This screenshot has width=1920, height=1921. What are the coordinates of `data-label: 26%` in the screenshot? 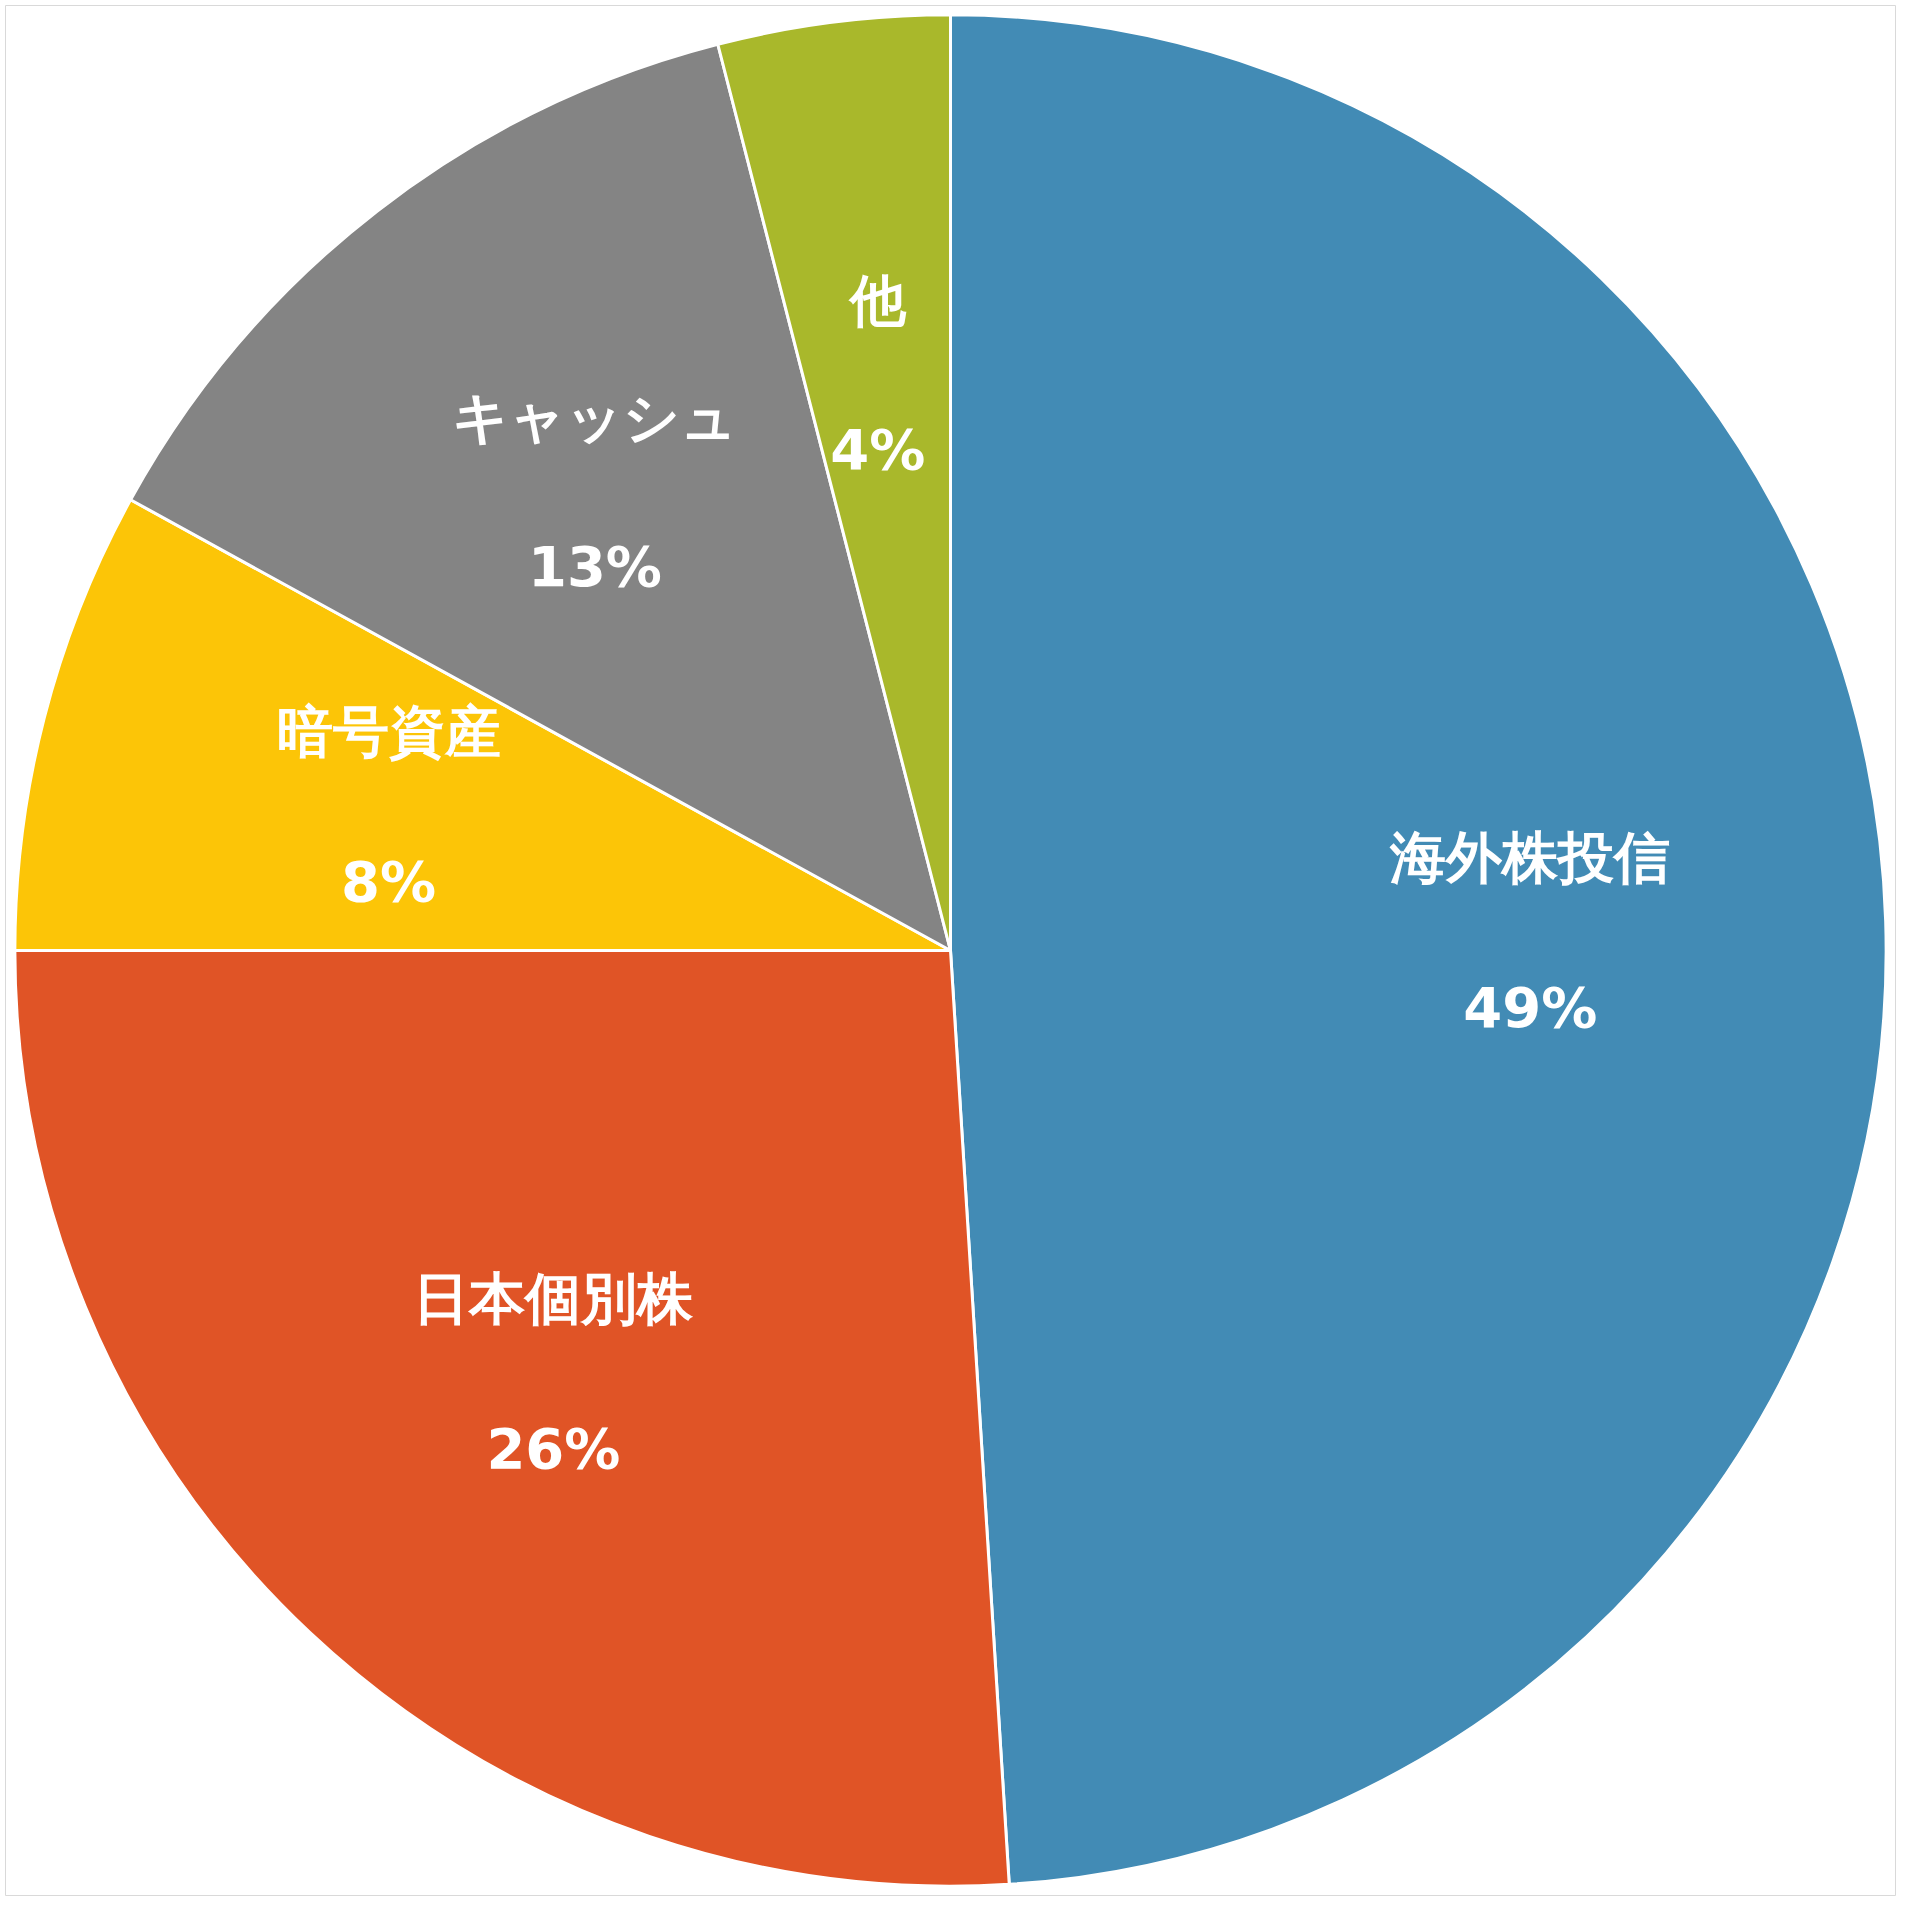 It's located at (553, 1448).